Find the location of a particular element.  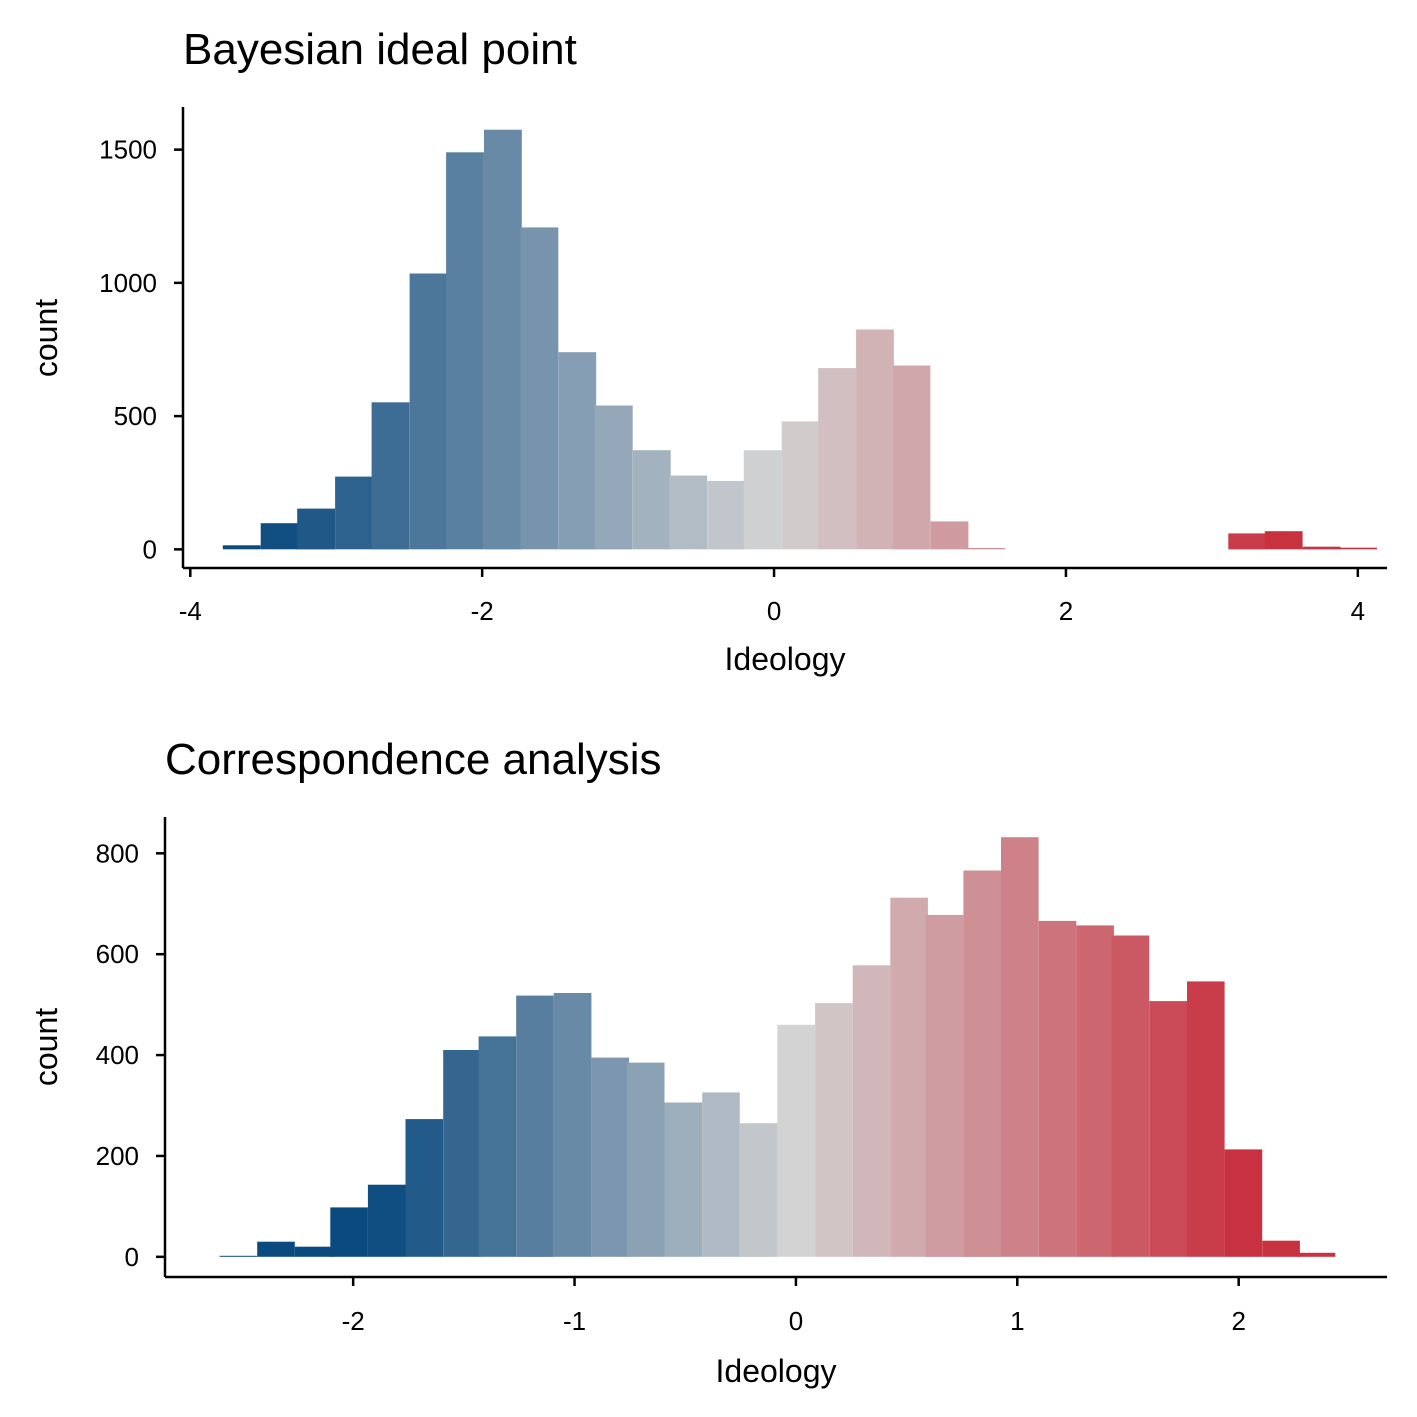

y-tick-label: 500 is located at coordinates (135, 416).